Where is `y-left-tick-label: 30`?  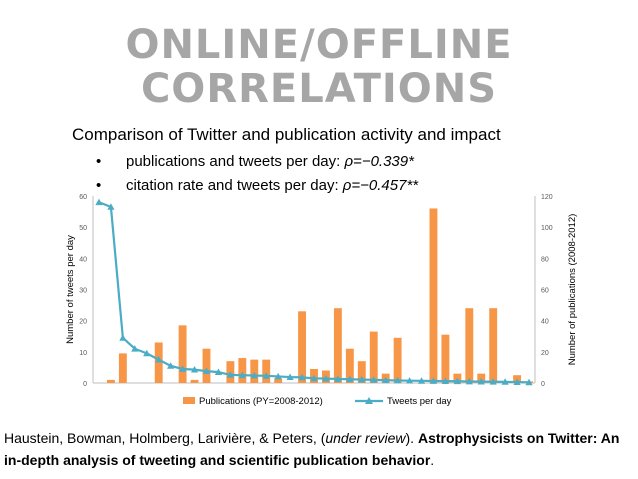 y-left-tick-label: 30 is located at coordinates (83, 291).